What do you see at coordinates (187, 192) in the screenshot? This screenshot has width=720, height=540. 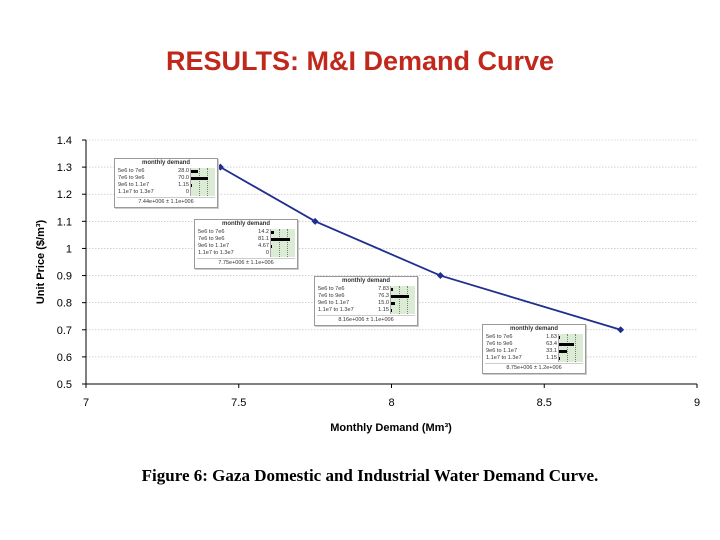 I see `inset-row-count: 0` at bounding box center [187, 192].